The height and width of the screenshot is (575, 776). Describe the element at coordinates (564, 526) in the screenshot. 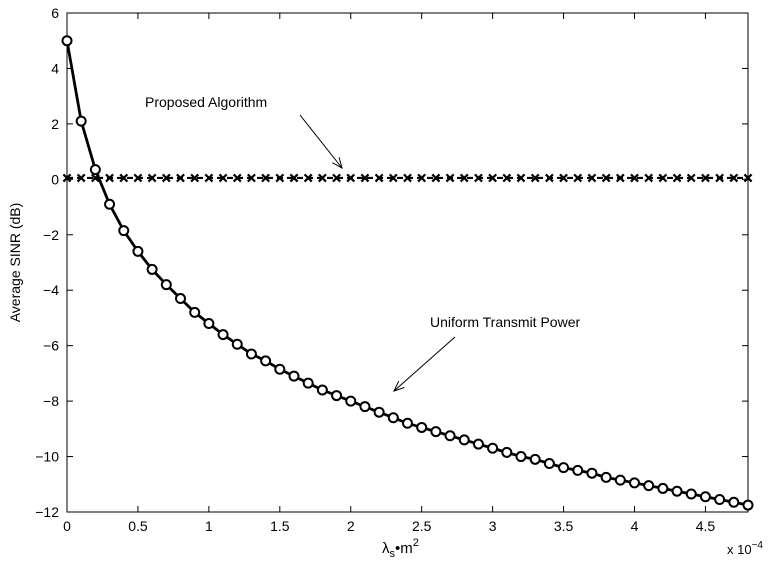

I see `x-tick-label: 3.5` at that location.